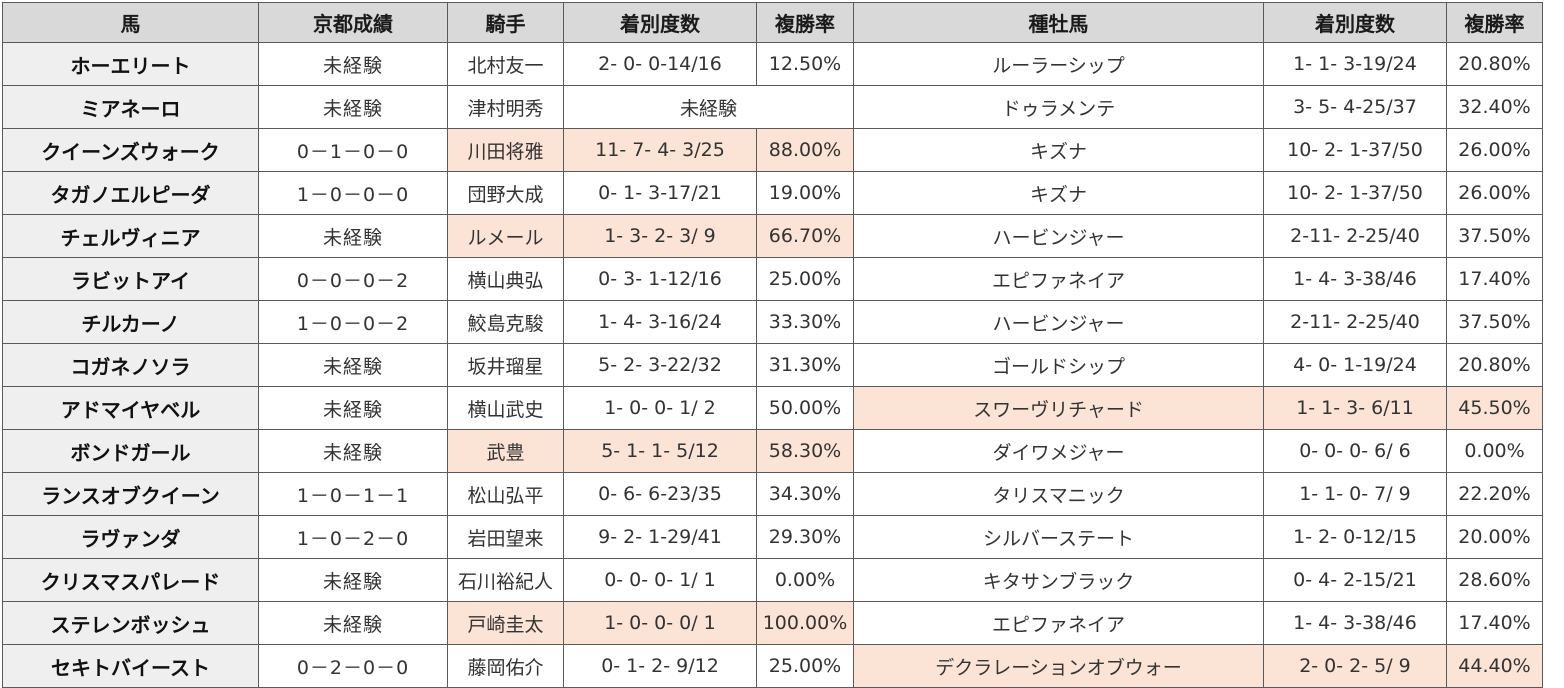  Describe the element at coordinates (660, 236) in the screenshot. I see `jockey-record: 1- 3- 2- 3/ 9` at that location.